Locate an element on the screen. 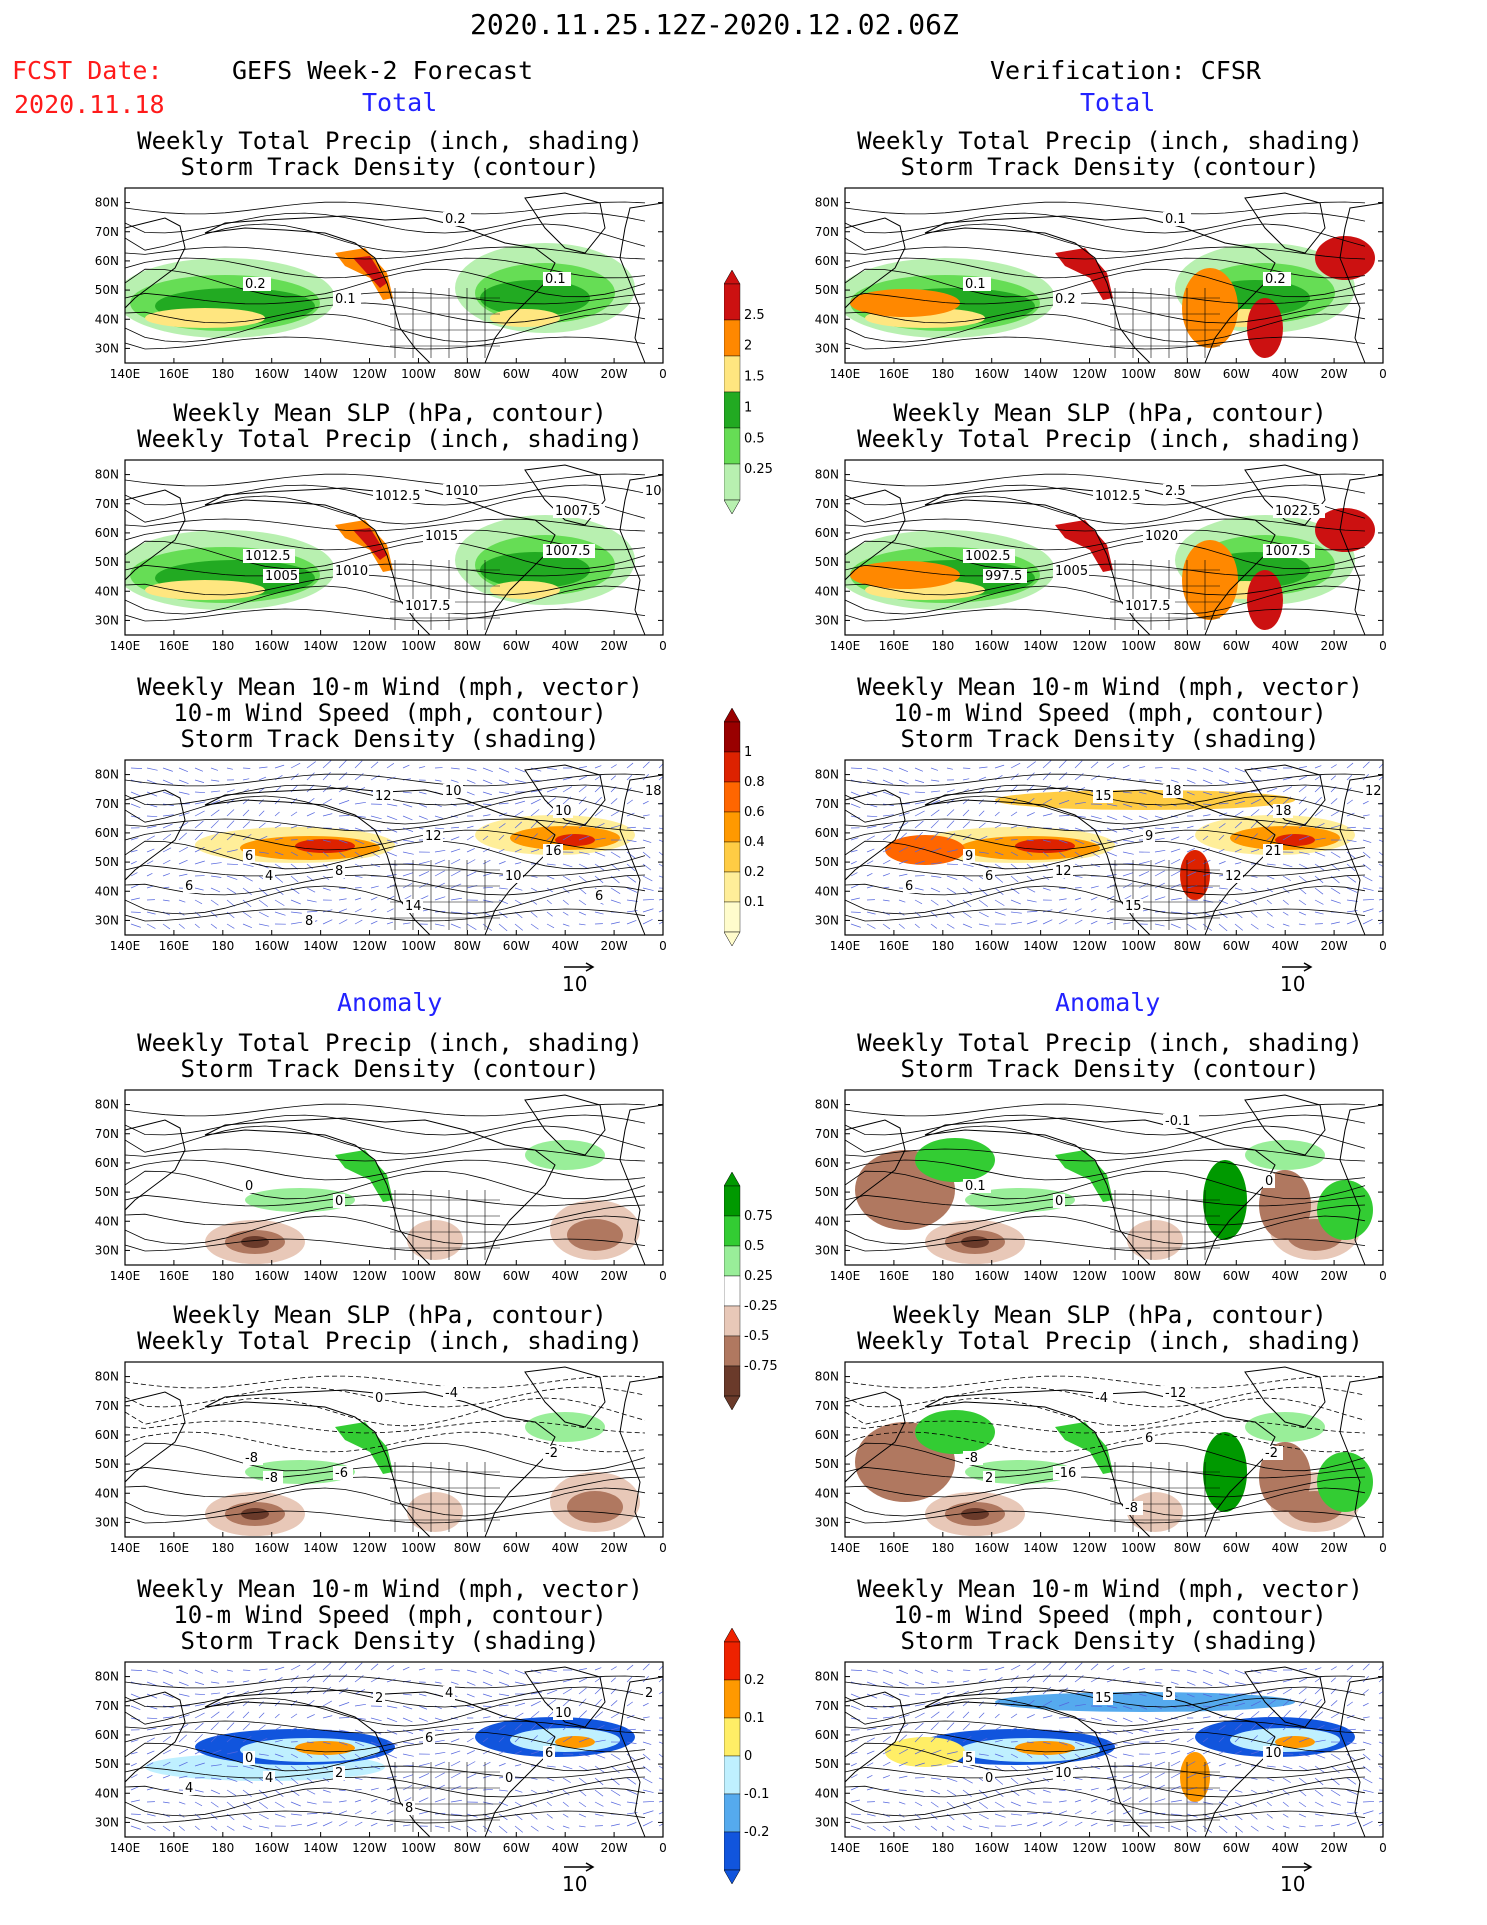  lon-label: 40W is located at coordinates (565, 374).